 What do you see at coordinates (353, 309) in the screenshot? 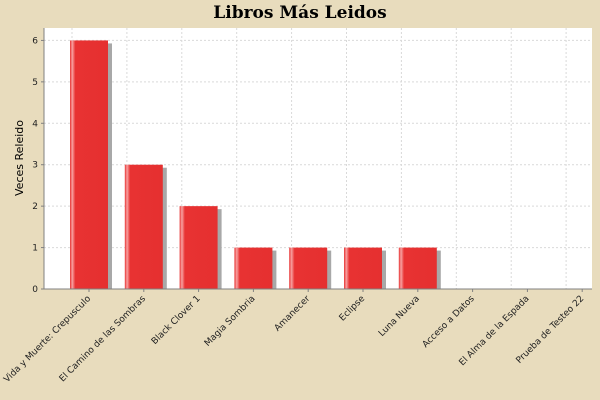
I see `x-tick-label: Eclipse` at bounding box center [353, 309].